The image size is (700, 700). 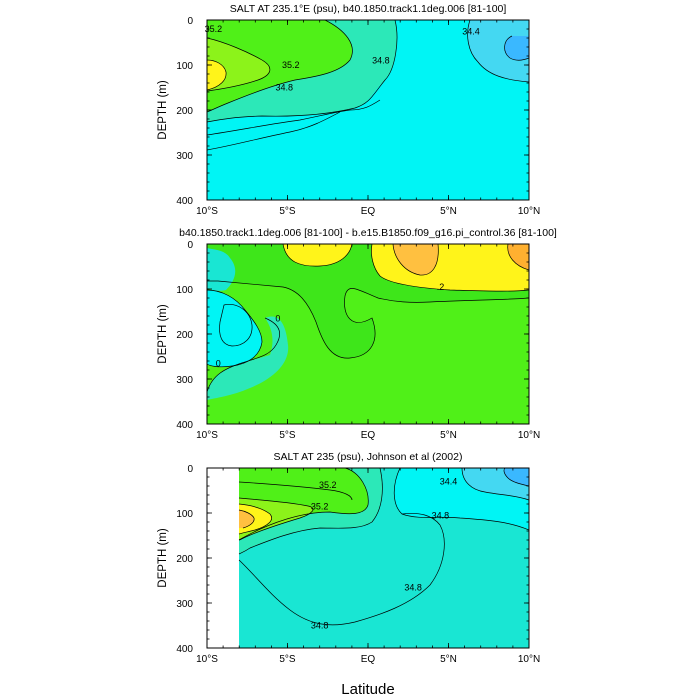 I want to click on contour-label: .2, so click(x=441, y=287).